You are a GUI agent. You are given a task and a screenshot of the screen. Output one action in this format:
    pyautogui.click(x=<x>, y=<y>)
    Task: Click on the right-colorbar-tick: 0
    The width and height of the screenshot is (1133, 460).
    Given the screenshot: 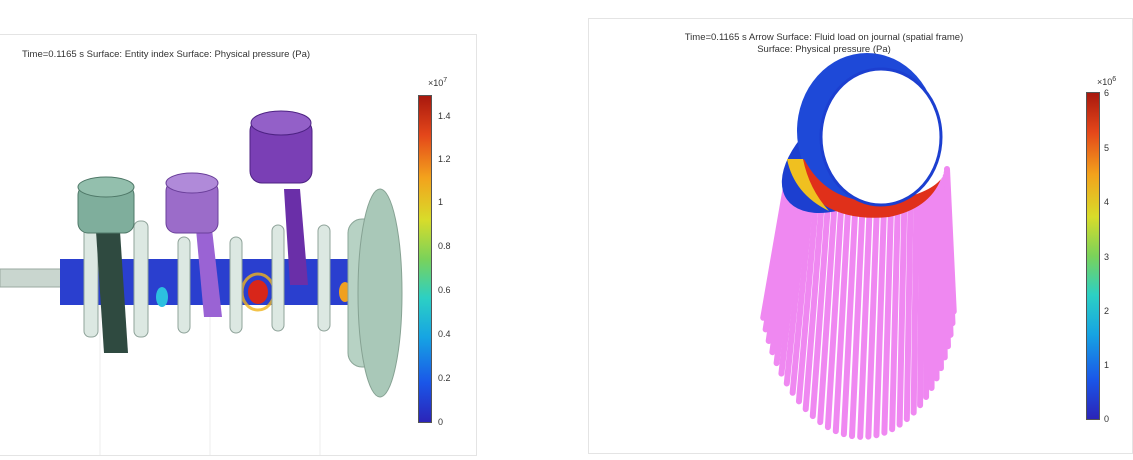 What is the action you would take?
    pyautogui.click(x=1107, y=419)
    